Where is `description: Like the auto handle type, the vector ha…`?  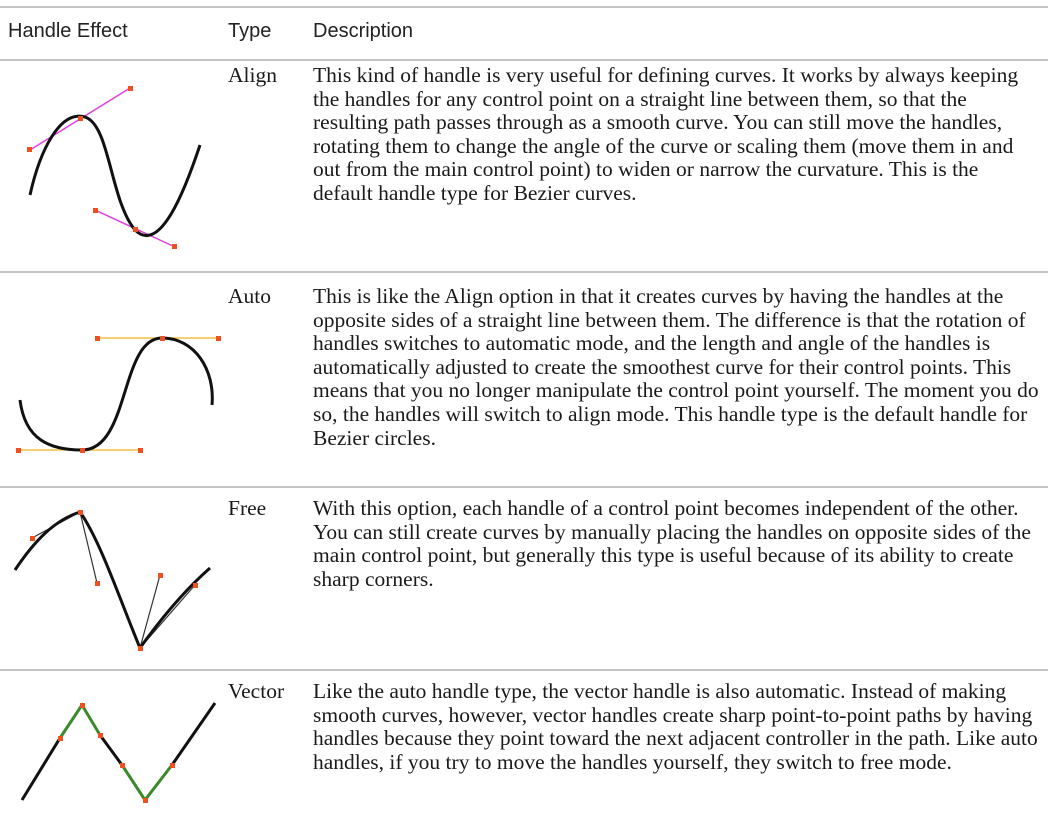
description: Like the auto handle type, the vector ha… is located at coordinates (675, 726).